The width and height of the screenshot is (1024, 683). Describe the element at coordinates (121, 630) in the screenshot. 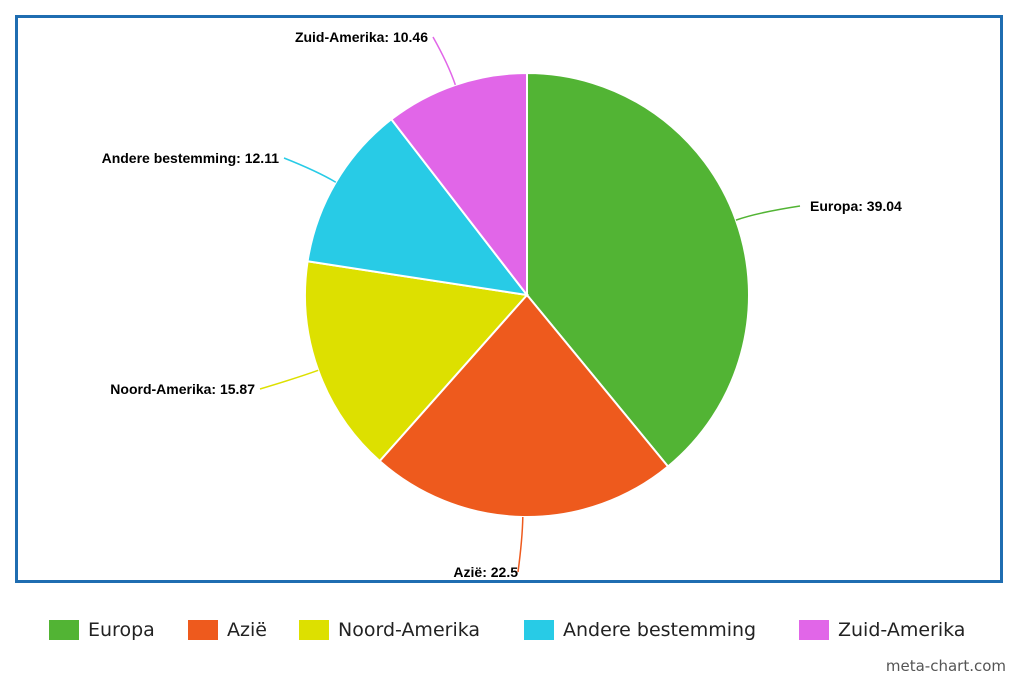

I see `legend-label-europa: Europa` at that location.